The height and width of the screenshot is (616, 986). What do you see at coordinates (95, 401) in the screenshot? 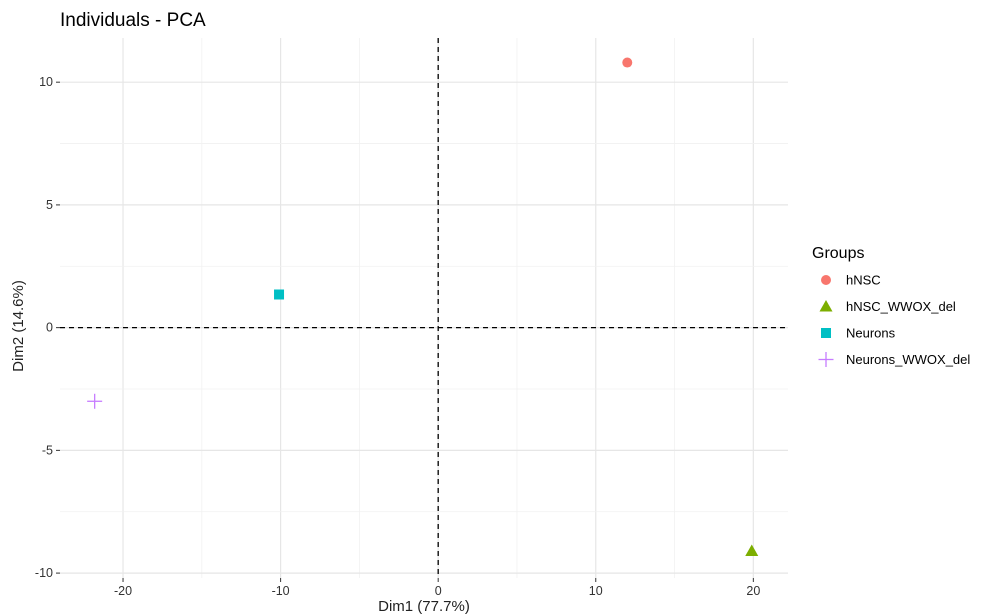
I see `data-point-neurons-wwox-del` at bounding box center [95, 401].